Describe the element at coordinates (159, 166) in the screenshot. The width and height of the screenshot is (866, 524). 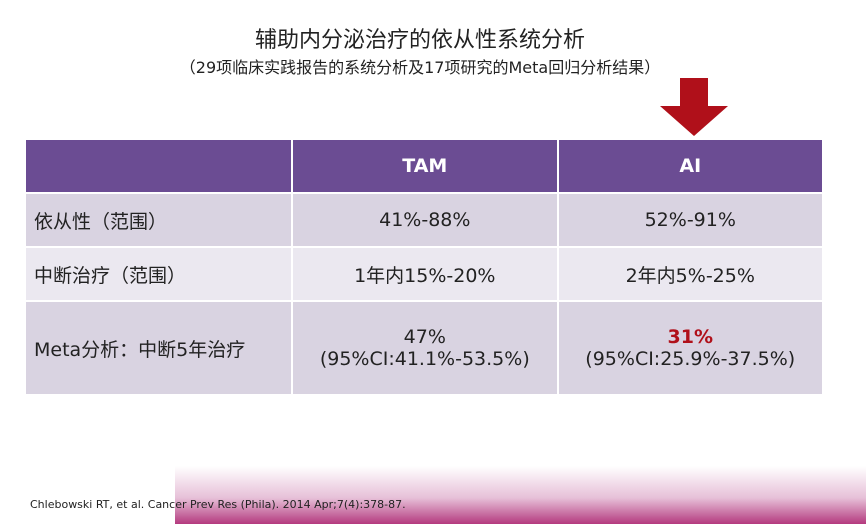
I see `header-cell` at that location.